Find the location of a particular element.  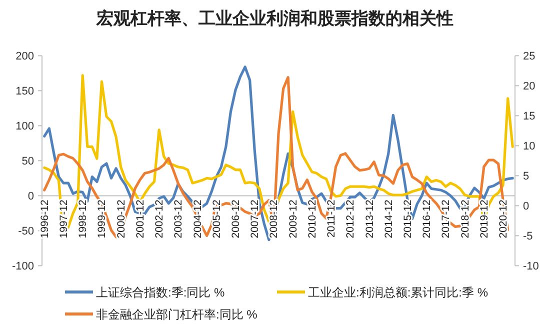

legend-label: 工业企业:利润总额:累计同比:季 % is located at coordinates (398, 293).